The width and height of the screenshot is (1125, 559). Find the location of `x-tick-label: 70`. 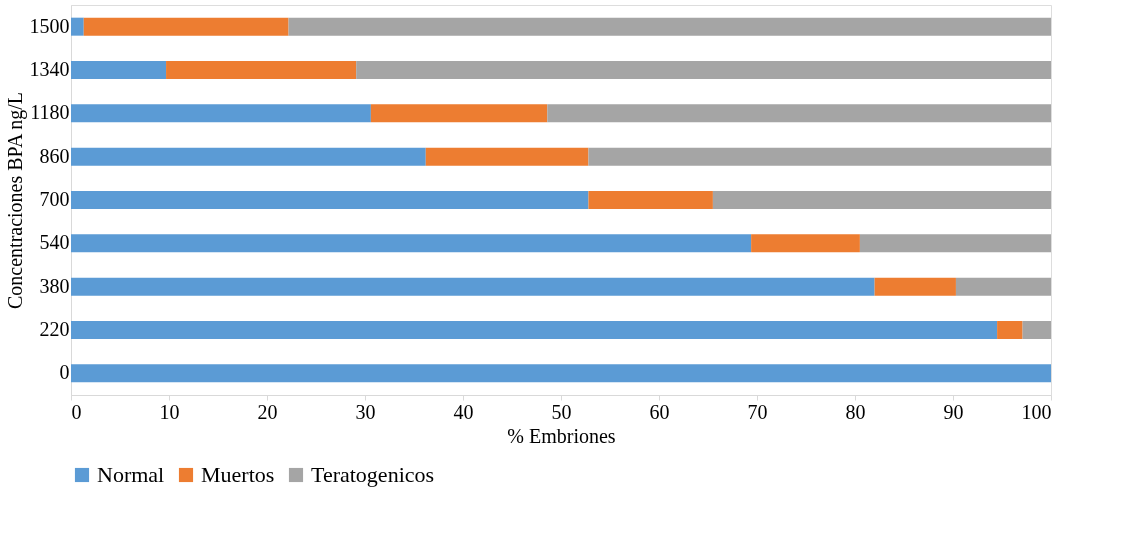

x-tick-label: 70 is located at coordinates (757, 411).